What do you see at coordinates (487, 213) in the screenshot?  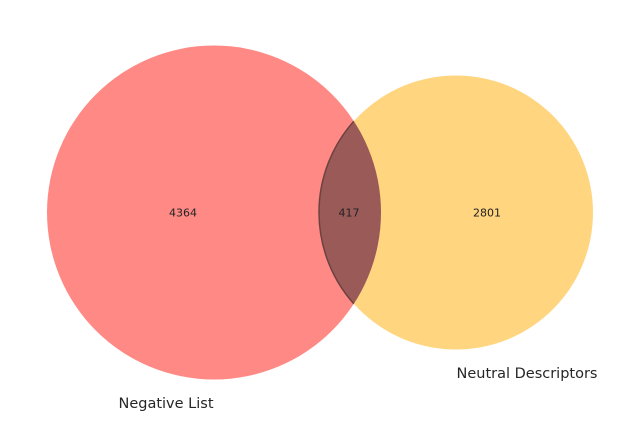 I see `neutral-descriptors-only-count: 2801` at bounding box center [487, 213].